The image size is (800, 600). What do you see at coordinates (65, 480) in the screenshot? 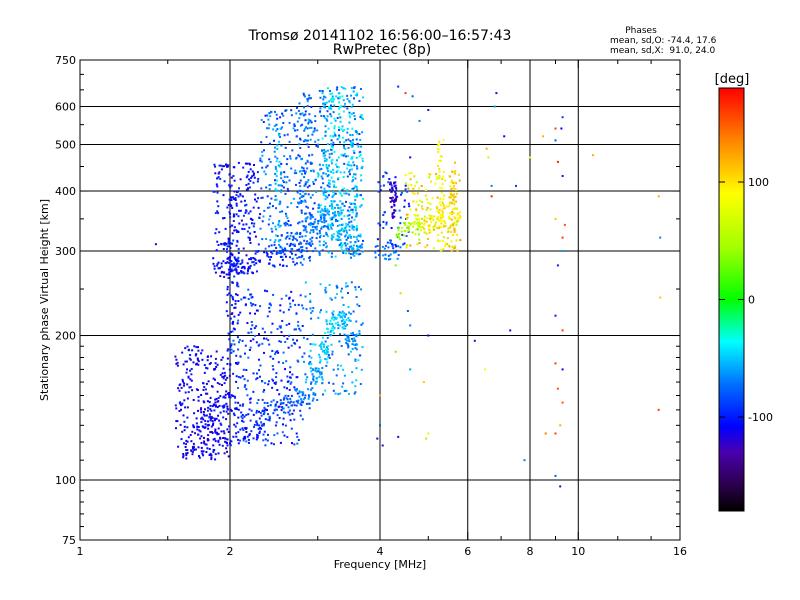
I see `y-tick-label: 100` at bounding box center [65, 480].